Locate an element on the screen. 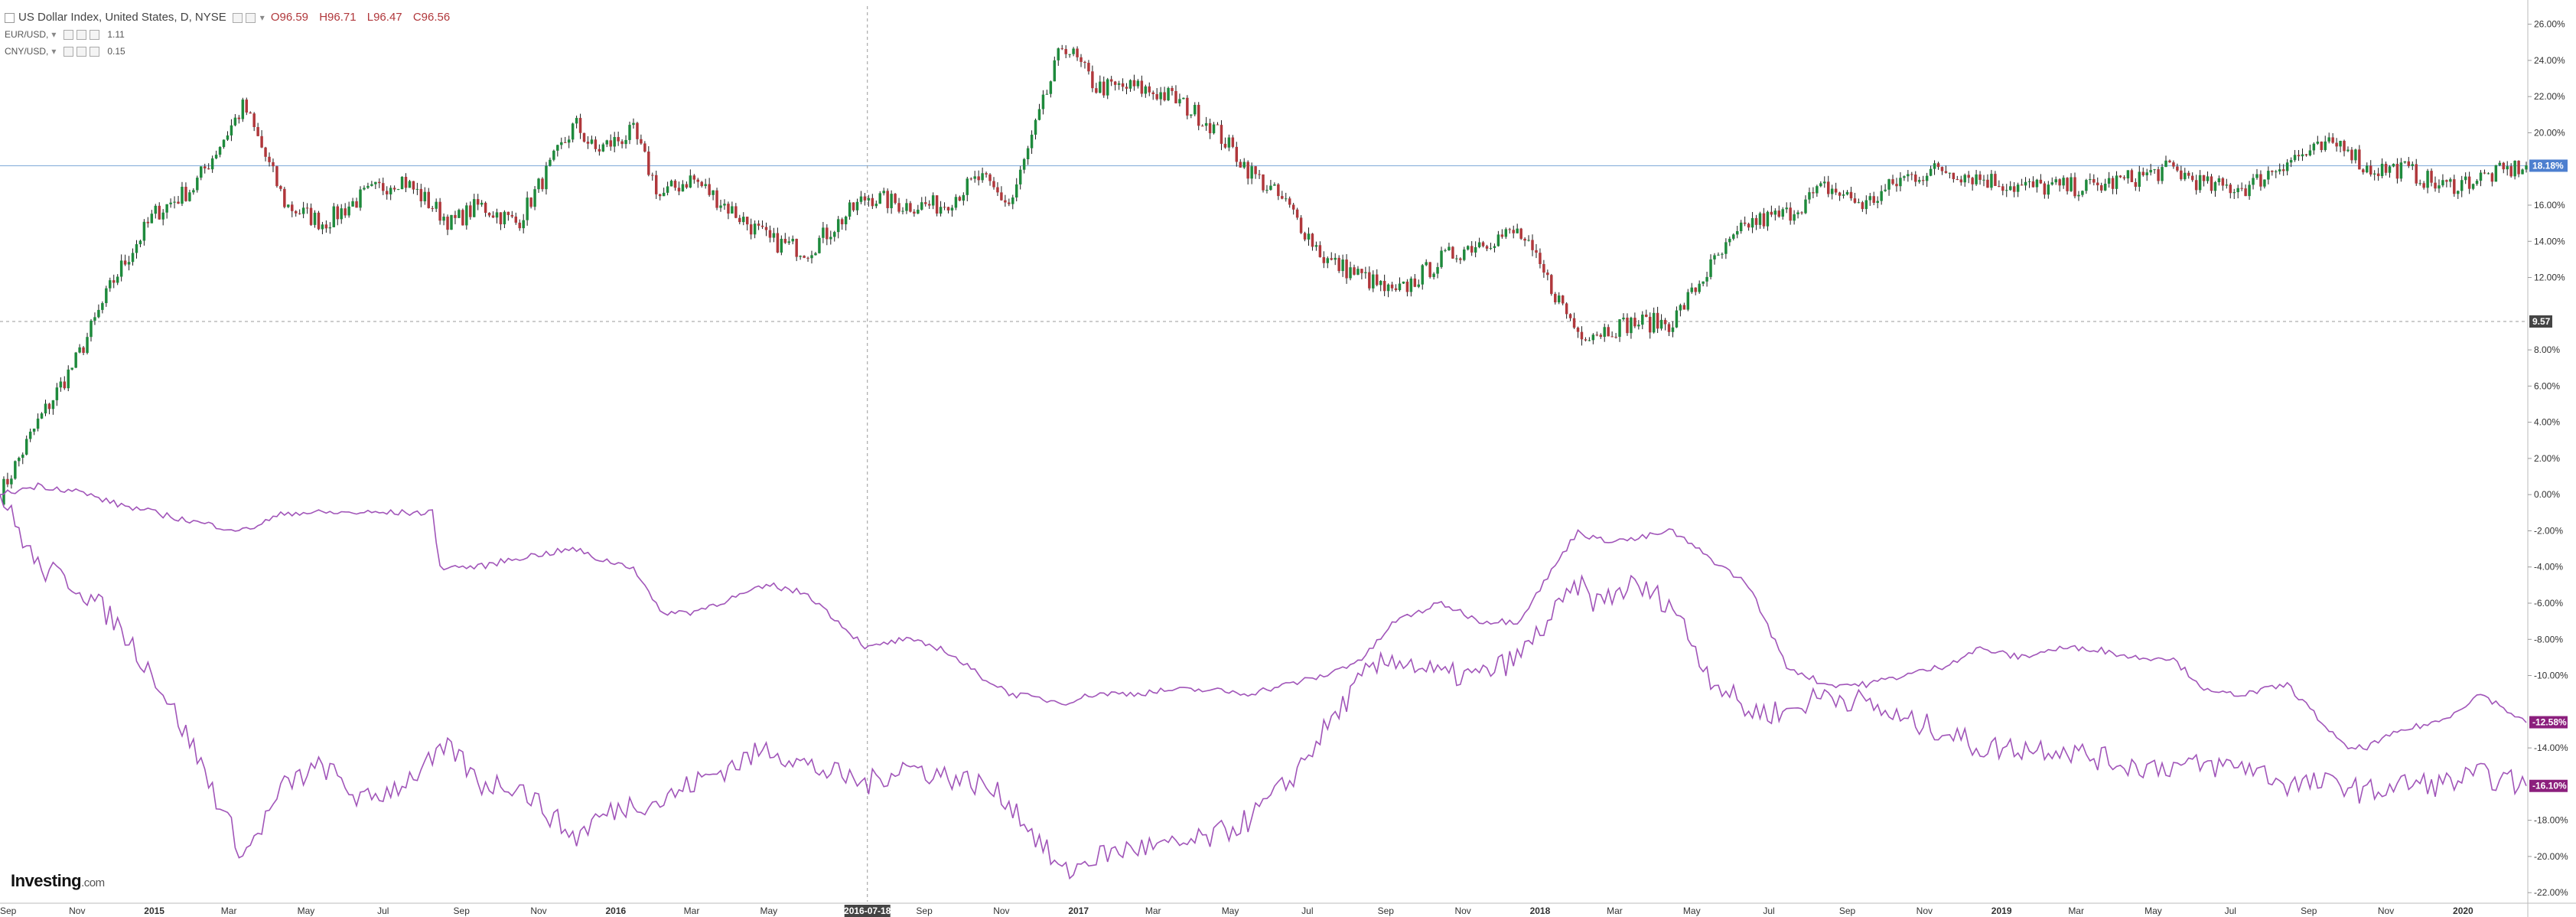 Image resolution: width=2576 pixels, height=917 pixels. x-tick-label: 2017 is located at coordinates (1078, 911).